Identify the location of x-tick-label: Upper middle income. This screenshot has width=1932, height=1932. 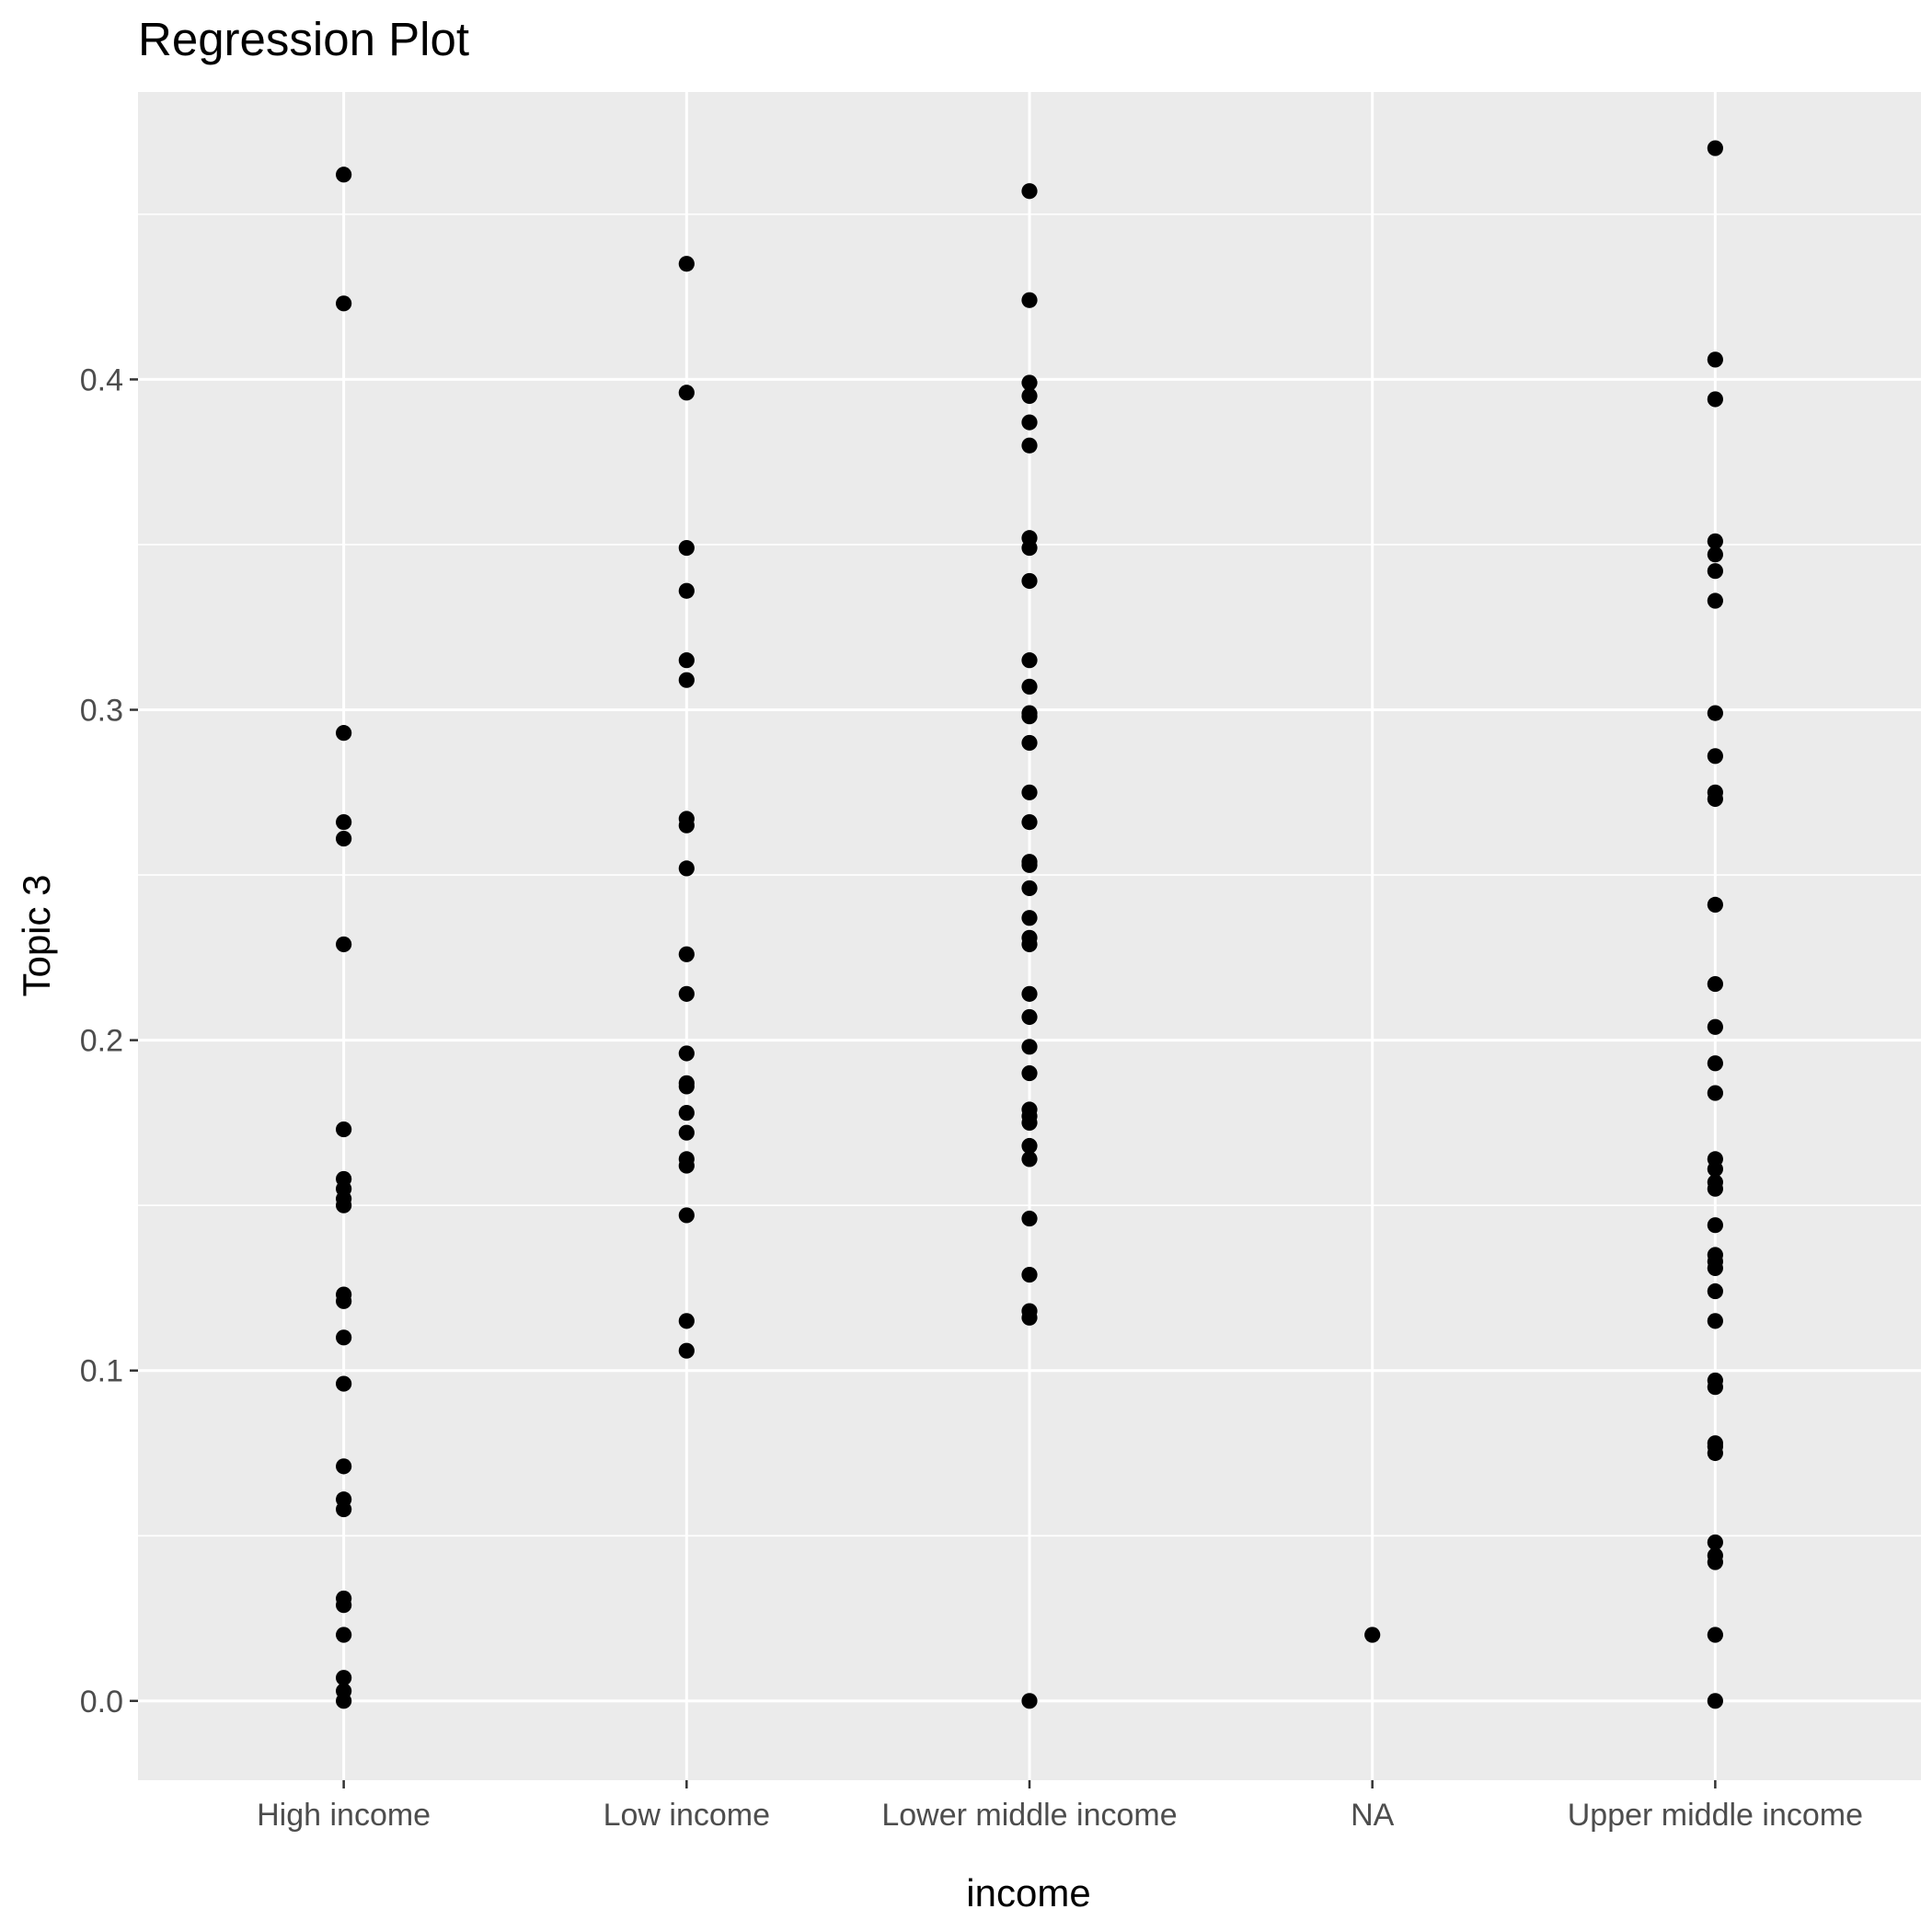
(1715, 1815).